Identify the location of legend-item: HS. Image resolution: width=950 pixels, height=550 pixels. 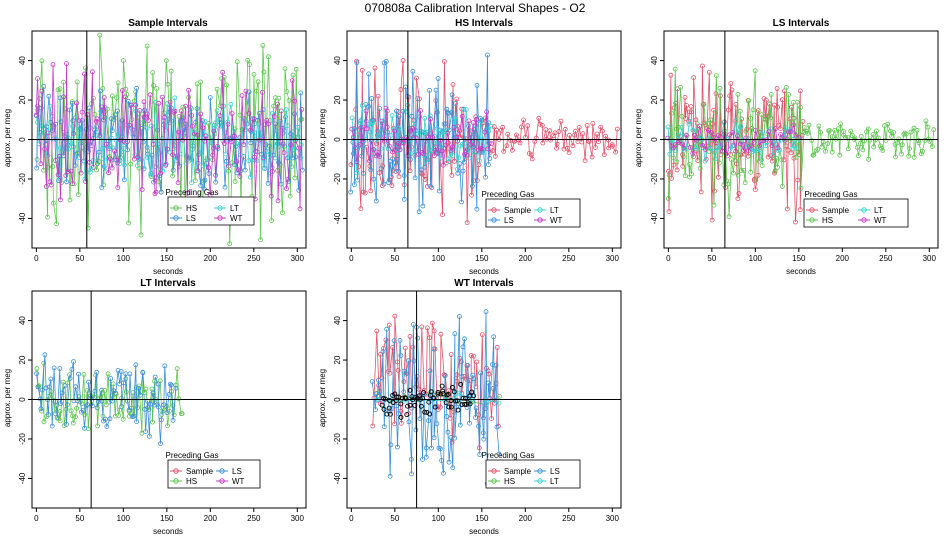
(819, 220).